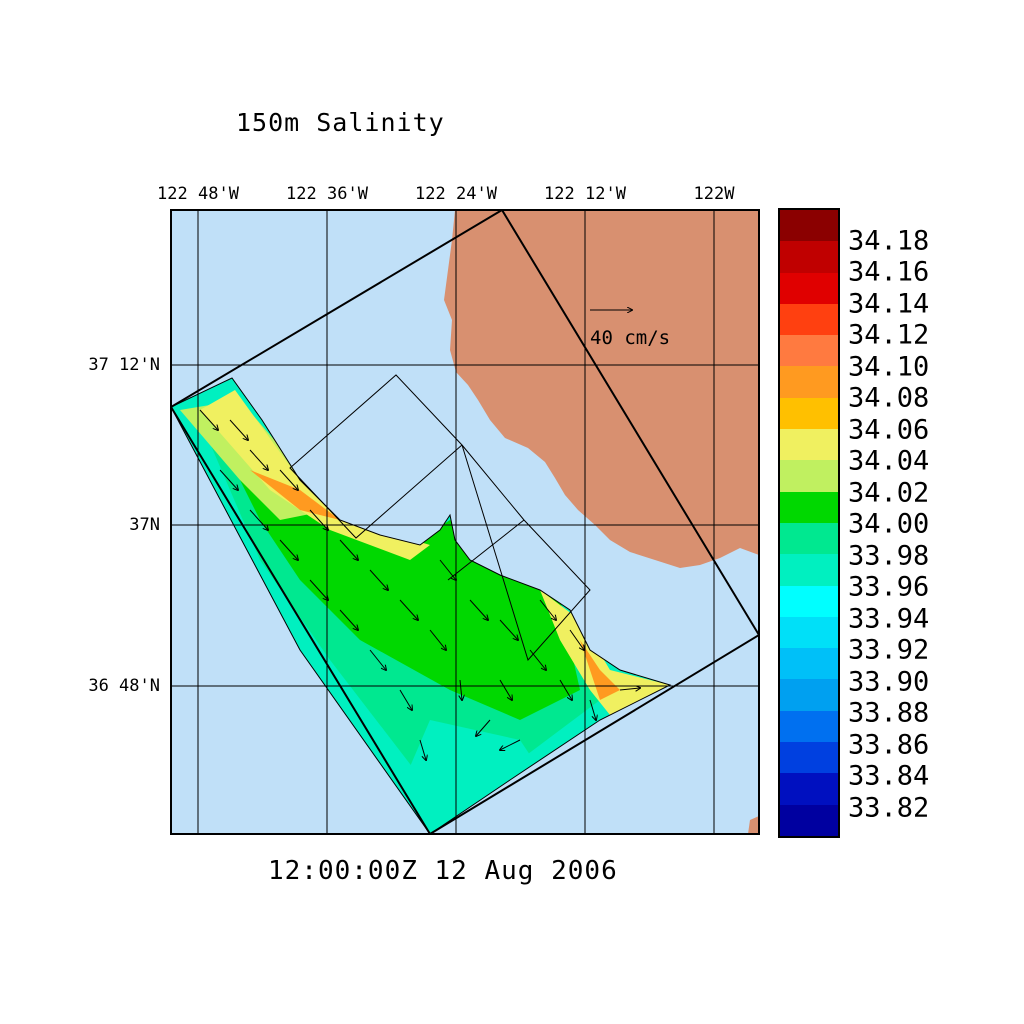 The height and width of the screenshot is (1024, 1024). I want to click on lat-label-36-48n: 36 48'N, so click(124, 686).